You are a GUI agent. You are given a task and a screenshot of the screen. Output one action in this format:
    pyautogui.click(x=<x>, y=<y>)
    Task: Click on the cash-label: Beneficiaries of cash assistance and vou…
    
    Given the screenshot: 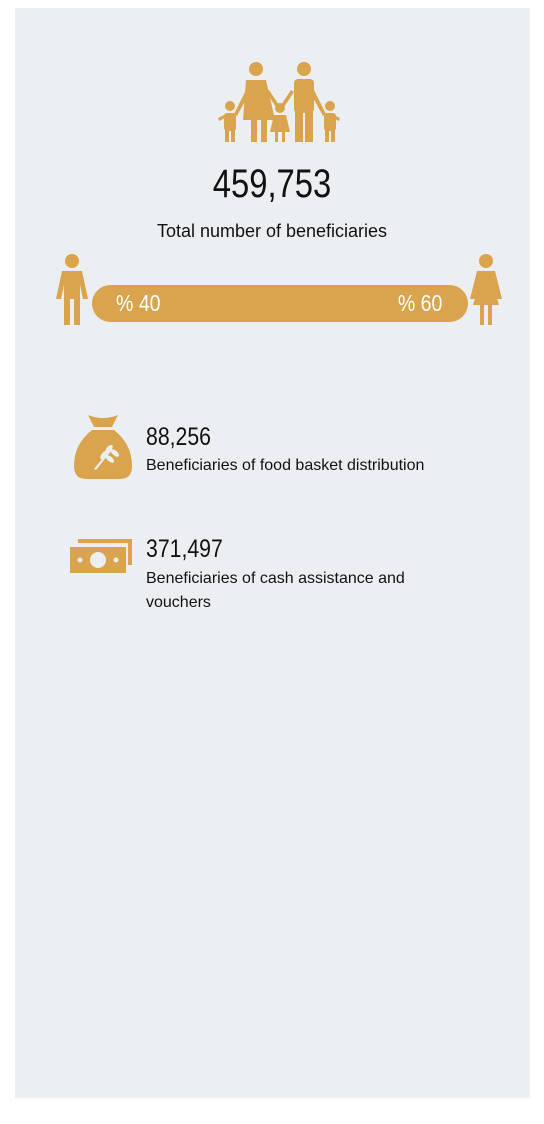 What is the action you would take?
    pyautogui.click(x=275, y=590)
    